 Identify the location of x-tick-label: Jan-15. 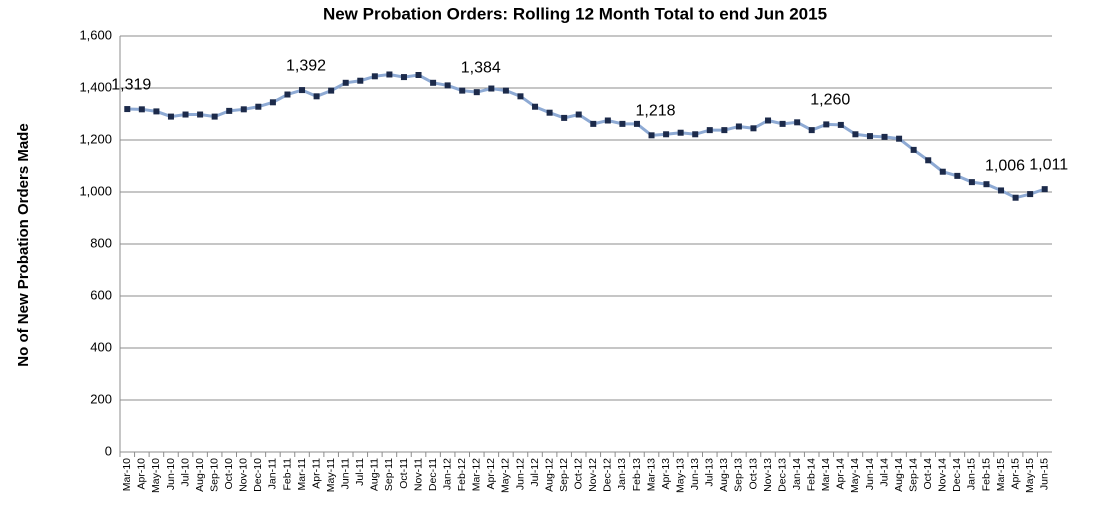
(972, 474).